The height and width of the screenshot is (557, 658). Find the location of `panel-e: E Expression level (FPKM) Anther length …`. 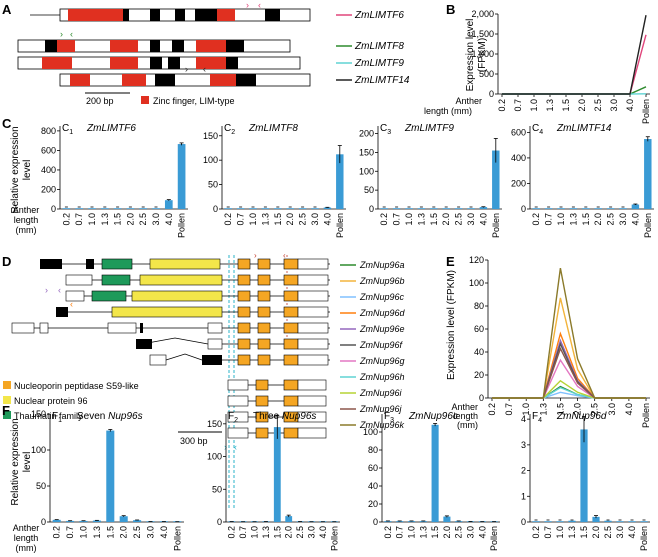

panel-e: E Expression level (FPKM) Anther length … is located at coordinates (548, 342).